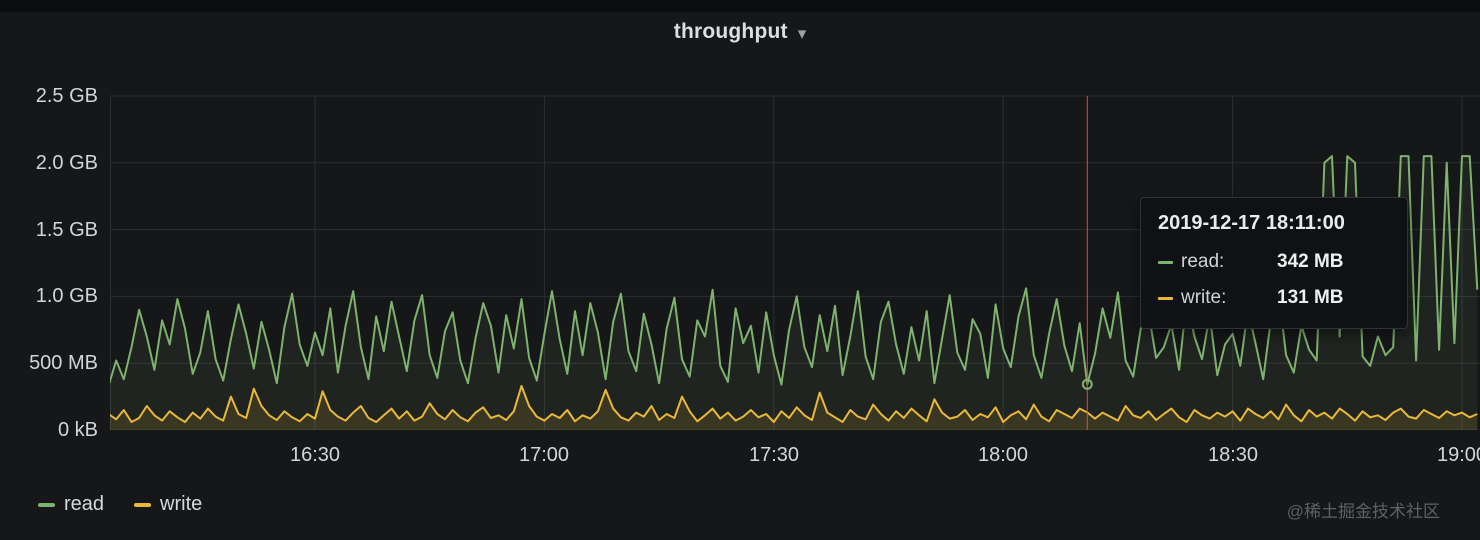 This screenshot has width=1480, height=540. Describe the element at coordinates (181, 504) in the screenshot. I see `legend-label: write` at that location.